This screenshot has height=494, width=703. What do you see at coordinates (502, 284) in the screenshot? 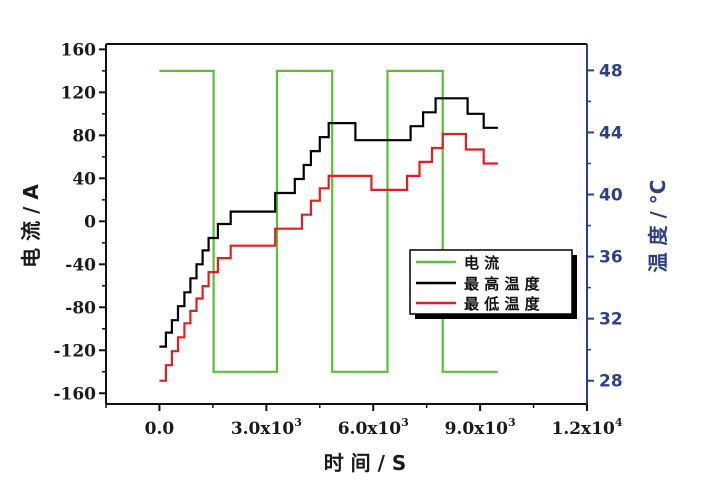
I see `legend-label-max-temp: 最 高 温 度` at bounding box center [502, 284].